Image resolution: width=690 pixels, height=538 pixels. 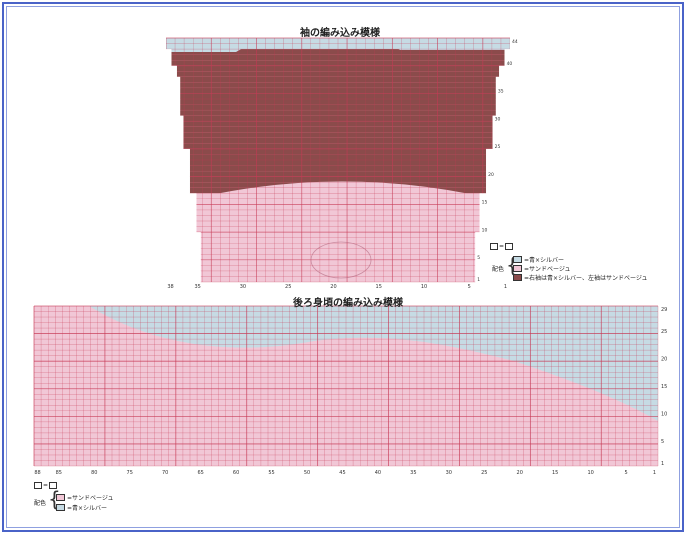 What do you see at coordinates (200, 473) in the screenshot?
I see `back-x-tick: 65` at bounding box center [200, 473].